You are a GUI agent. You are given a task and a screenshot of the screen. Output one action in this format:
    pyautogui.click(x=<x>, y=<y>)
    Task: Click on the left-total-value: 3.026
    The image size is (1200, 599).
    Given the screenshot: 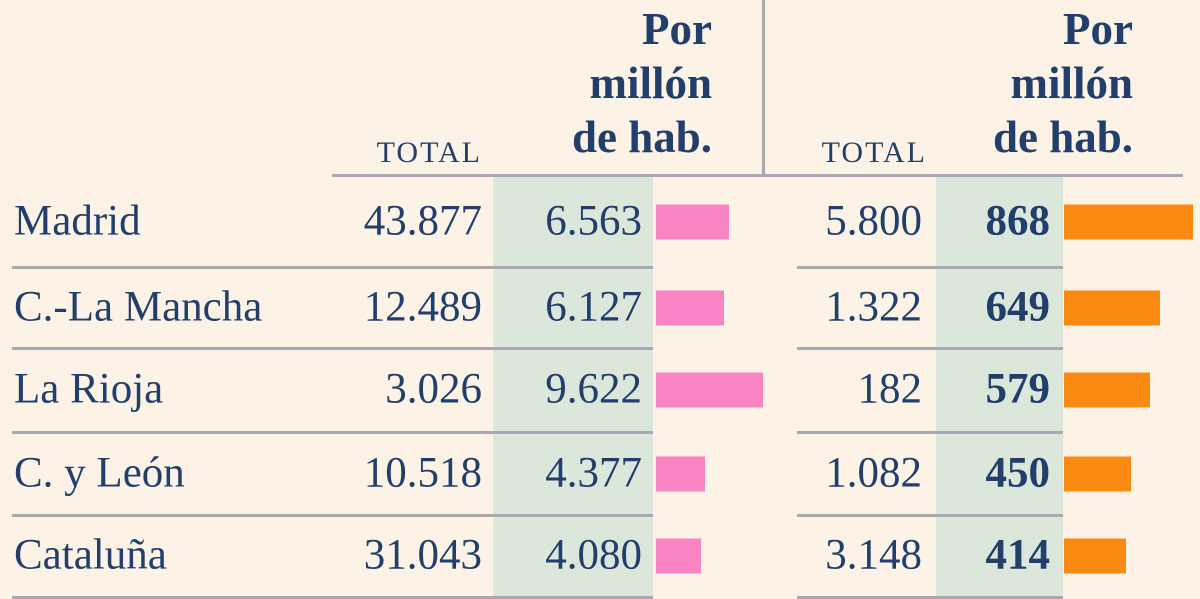 What is the action you would take?
    pyautogui.click(x=433, y=389)
    